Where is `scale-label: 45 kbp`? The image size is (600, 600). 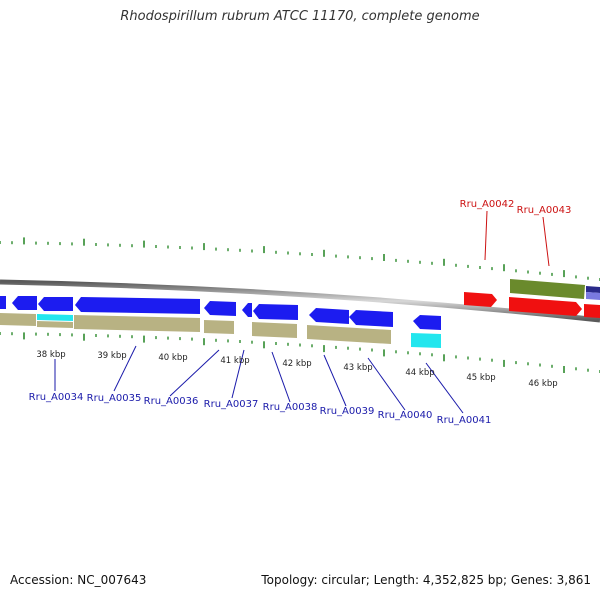 scale-label: 45 kbp is located at coordinates (480, 378).